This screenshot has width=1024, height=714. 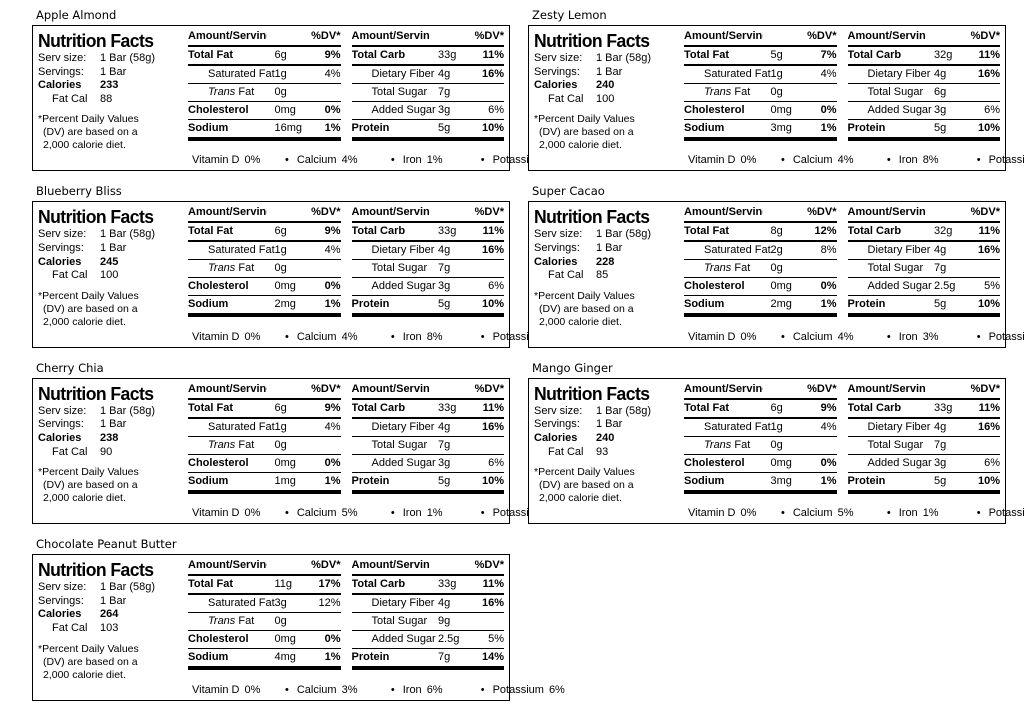 I want to click on total-carb: Total Carb 33g 11%, so click(x=427, y=233).